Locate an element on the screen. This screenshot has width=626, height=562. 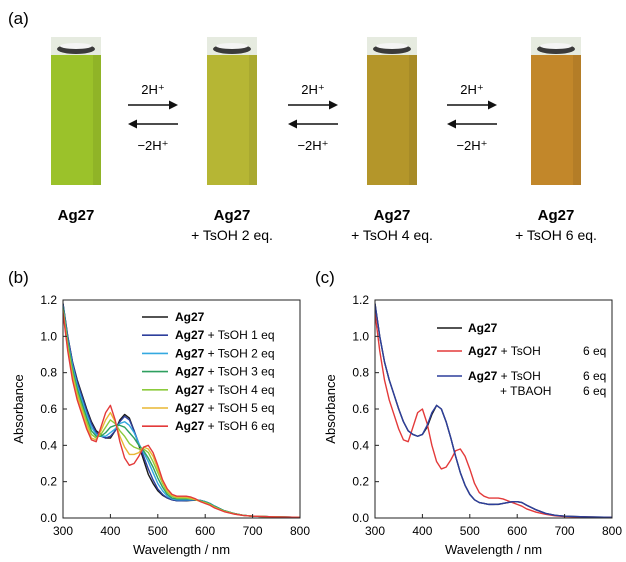
y-tick-label: 0.2 is located at coordinates (48, 482).